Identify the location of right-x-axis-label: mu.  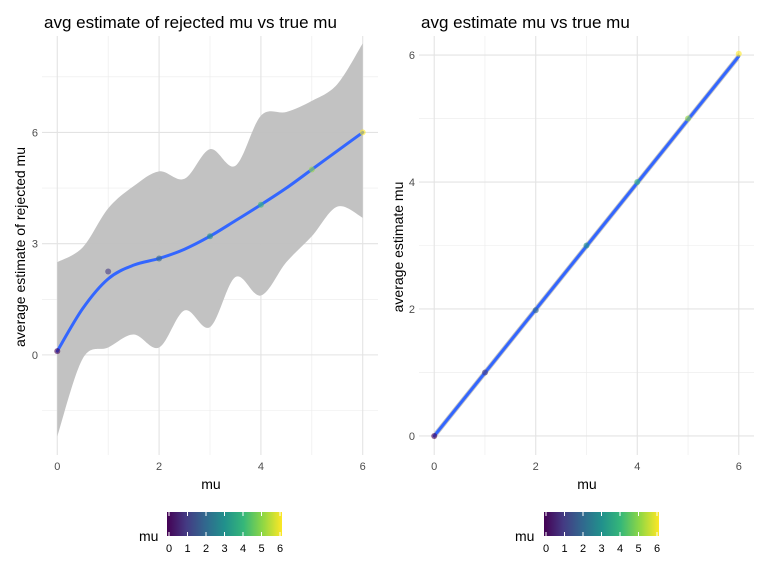
(586, 484).